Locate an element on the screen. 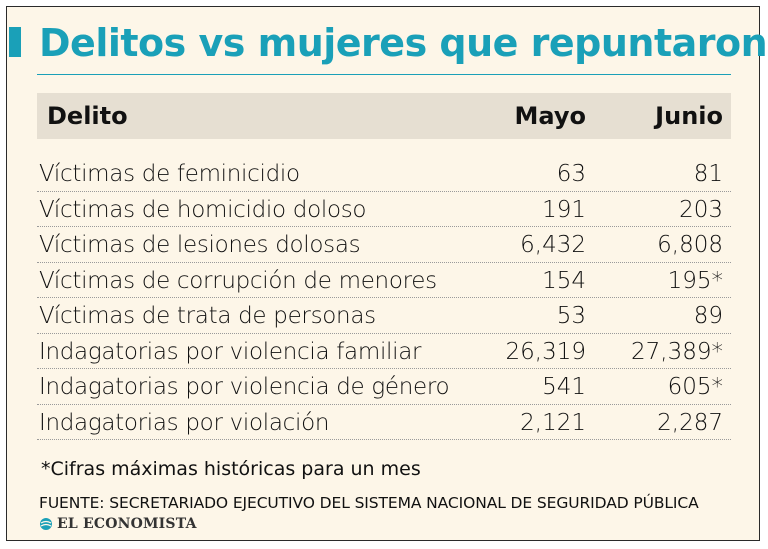 The image size is (768, 549). cell-mayo: 541 is located at coordinates (564, 387).